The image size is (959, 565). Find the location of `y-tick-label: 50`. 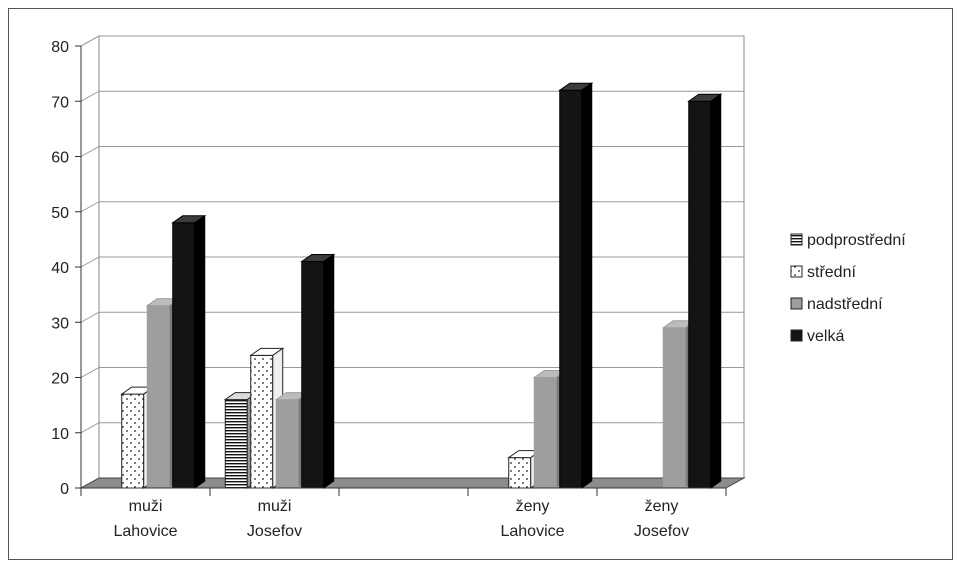

y-tick-label: 50 is located at coordinates (60, 213).